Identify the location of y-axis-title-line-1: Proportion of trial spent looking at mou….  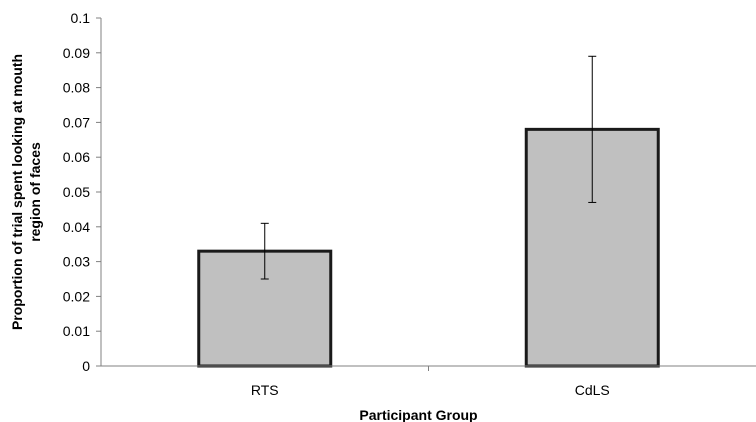
(17, 192).